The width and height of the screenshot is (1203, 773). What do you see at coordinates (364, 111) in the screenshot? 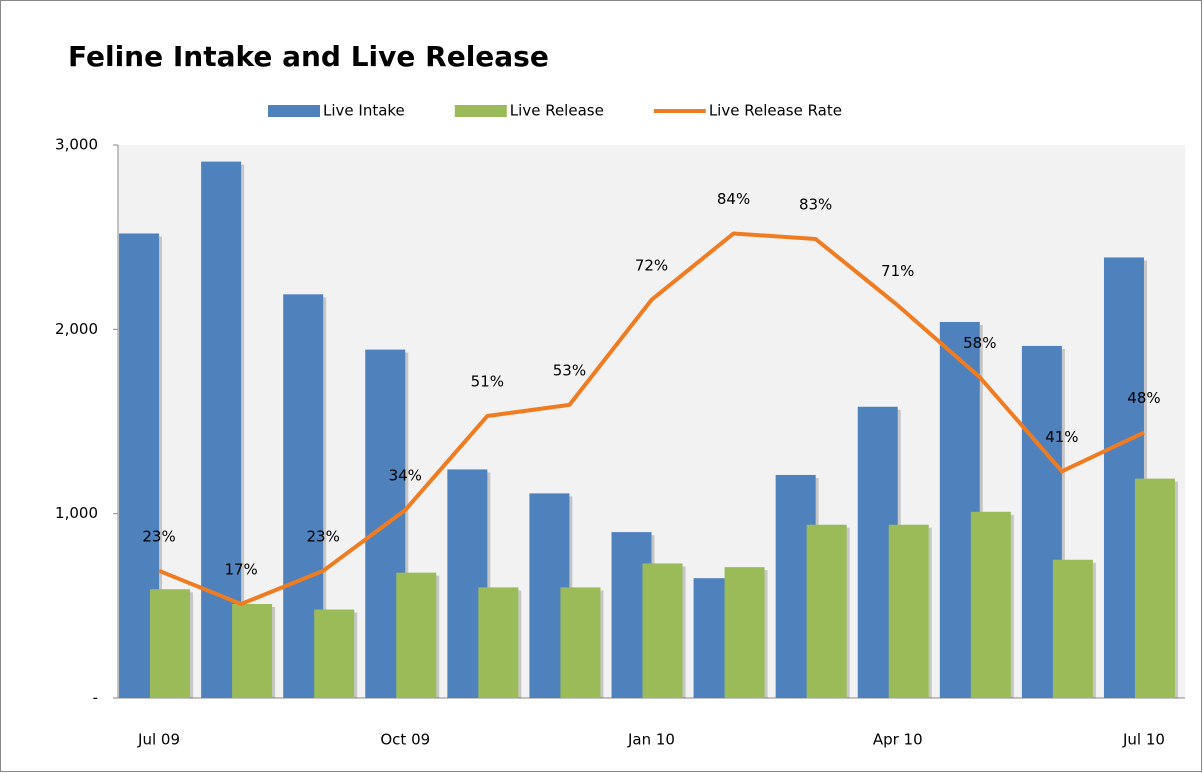
I see `legend-label: Live Intake` at bounding box center [364, 111].